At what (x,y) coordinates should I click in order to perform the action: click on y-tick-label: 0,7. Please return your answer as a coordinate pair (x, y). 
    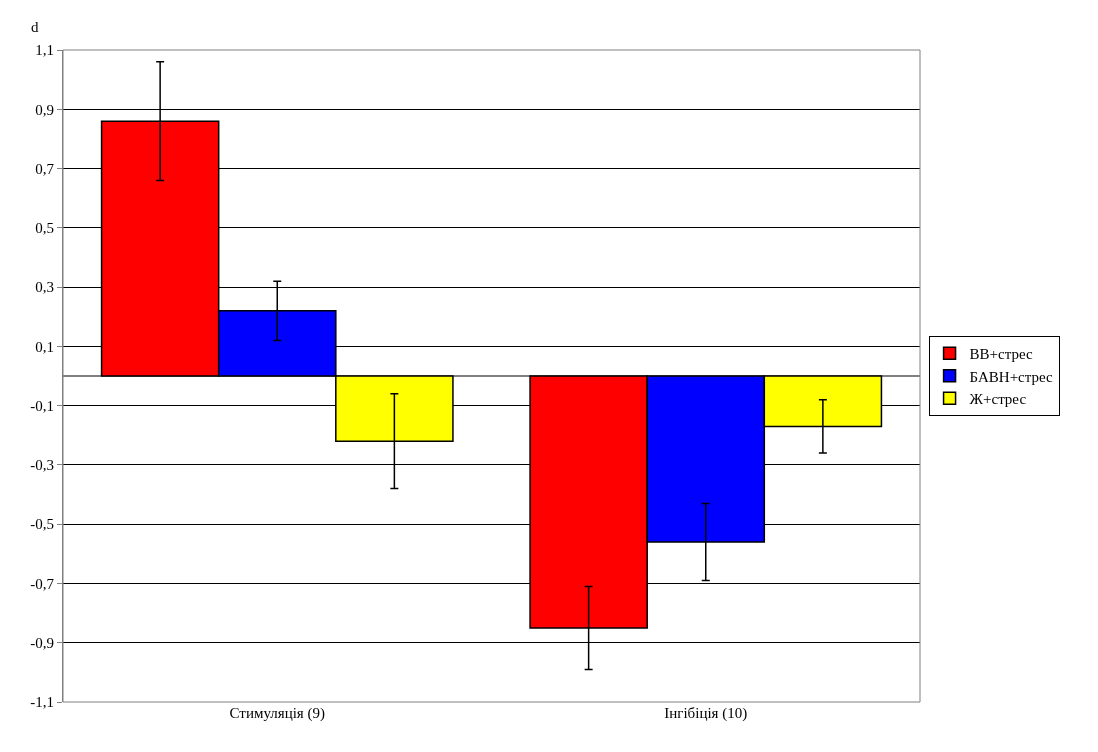
    Looking at the image, I should click on (45, 168).